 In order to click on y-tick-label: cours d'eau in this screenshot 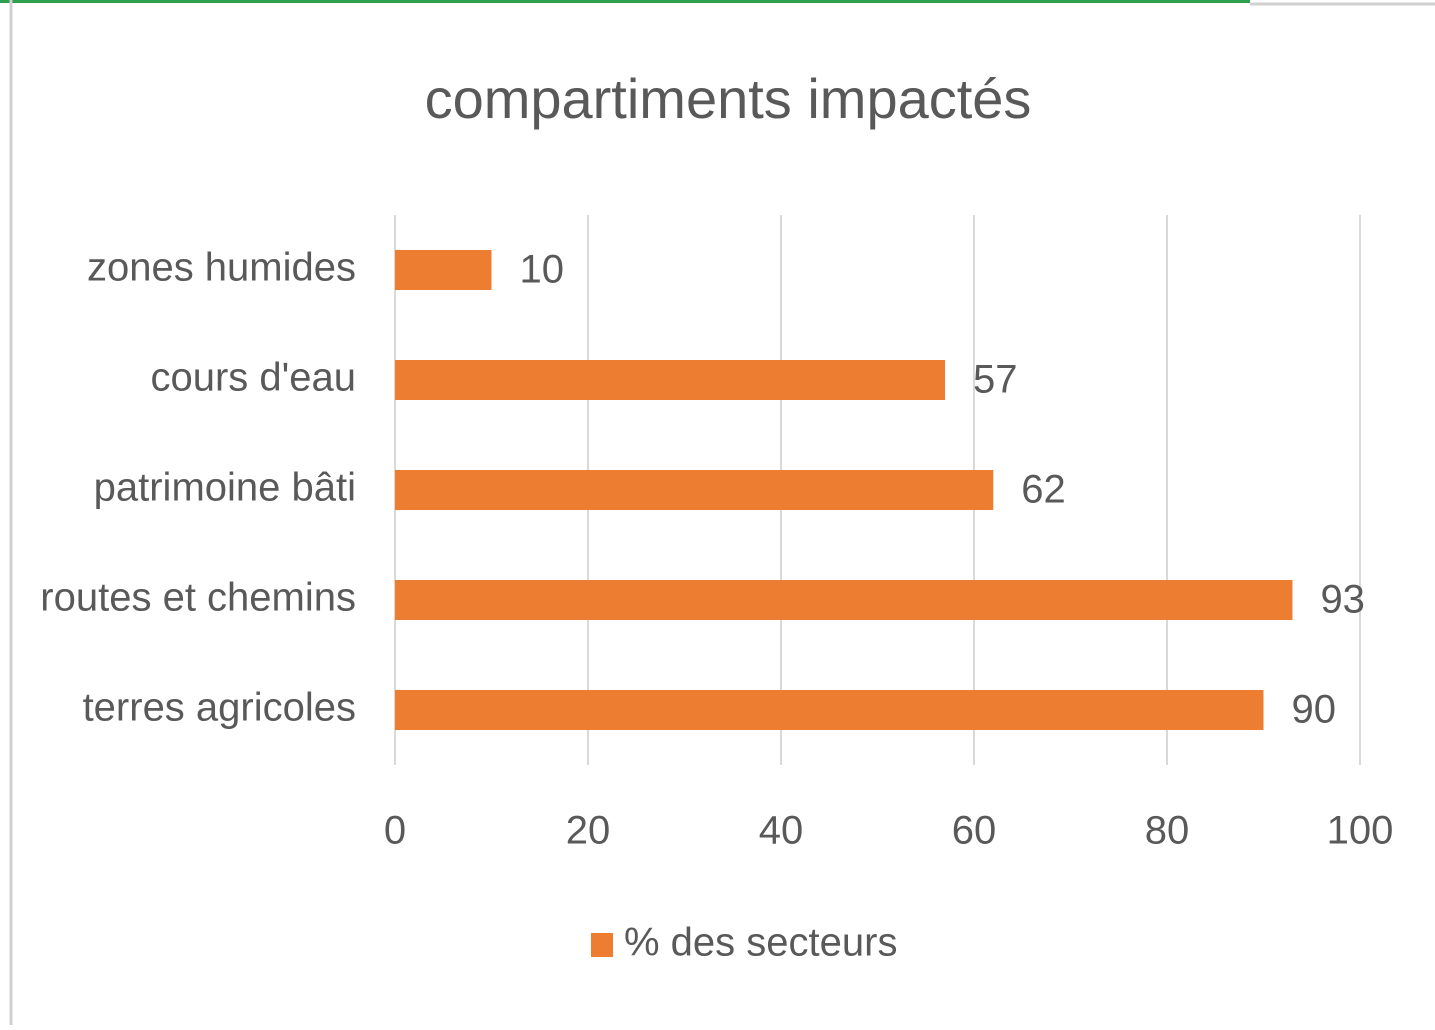, I will do `click(253, 378)`.